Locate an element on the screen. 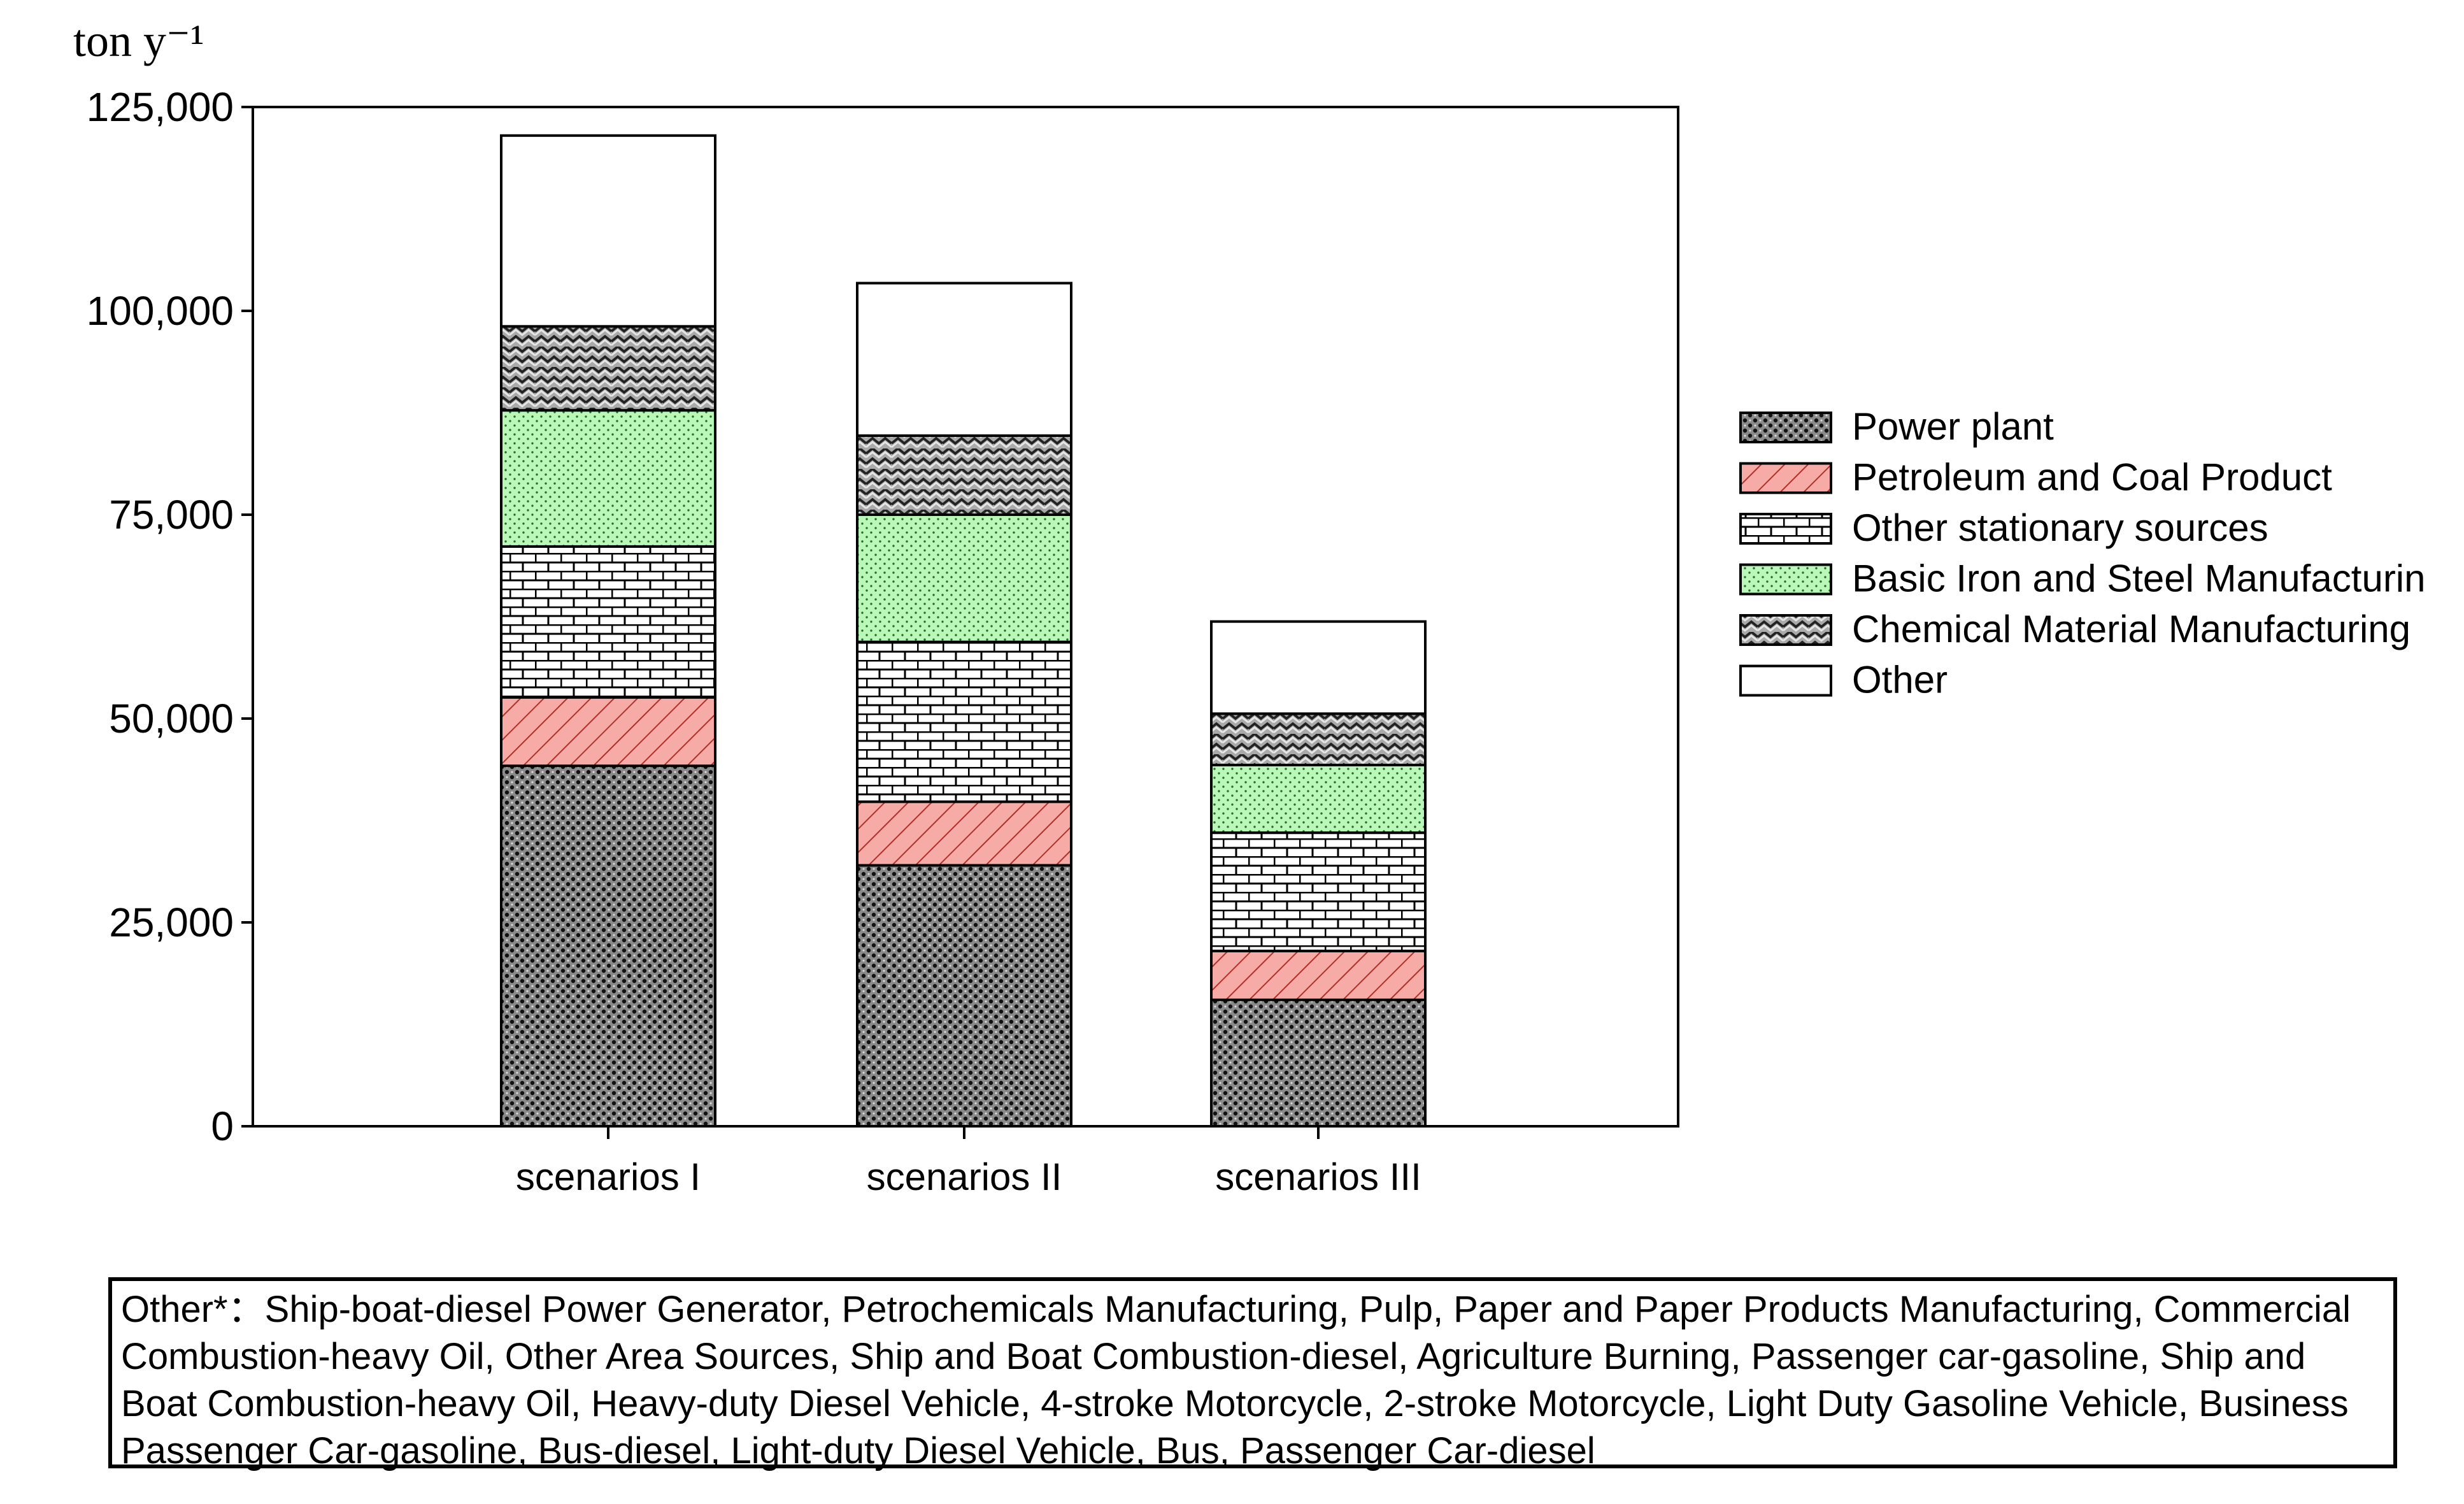 The height and width of the screenshot is (1504, 2464). legend-entry-label: Basic Iron and Steel Manufacturin is located at coordinates (2139, 578).